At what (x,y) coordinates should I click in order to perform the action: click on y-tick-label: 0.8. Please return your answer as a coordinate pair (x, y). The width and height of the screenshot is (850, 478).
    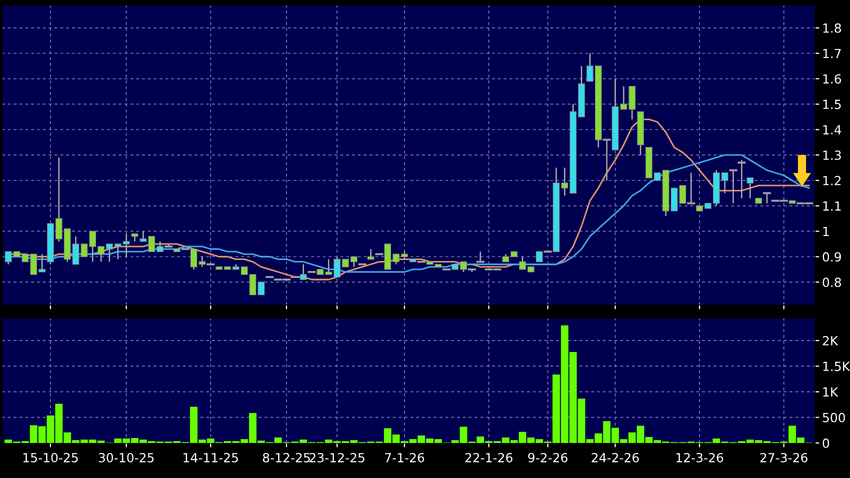
    Looking at the image, I should click on (831, 283).